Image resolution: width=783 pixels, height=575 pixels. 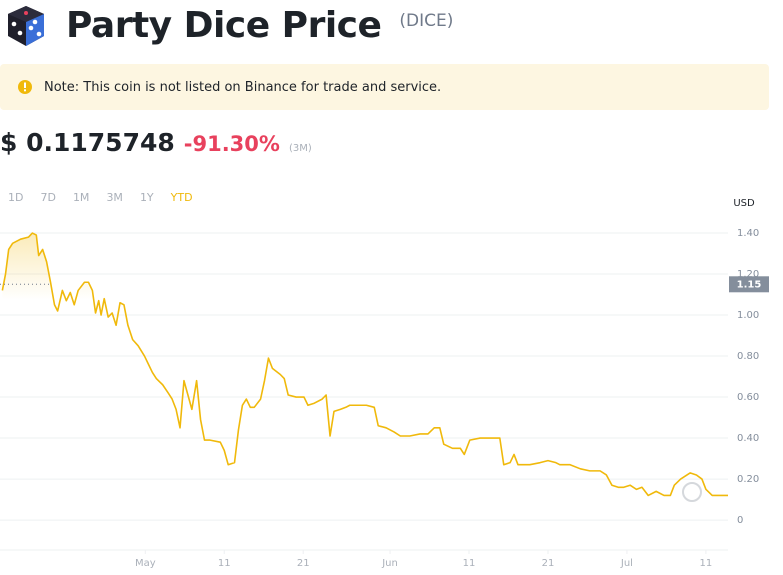 I want to click on range-tab: 3M, so click(x=114, y=197).